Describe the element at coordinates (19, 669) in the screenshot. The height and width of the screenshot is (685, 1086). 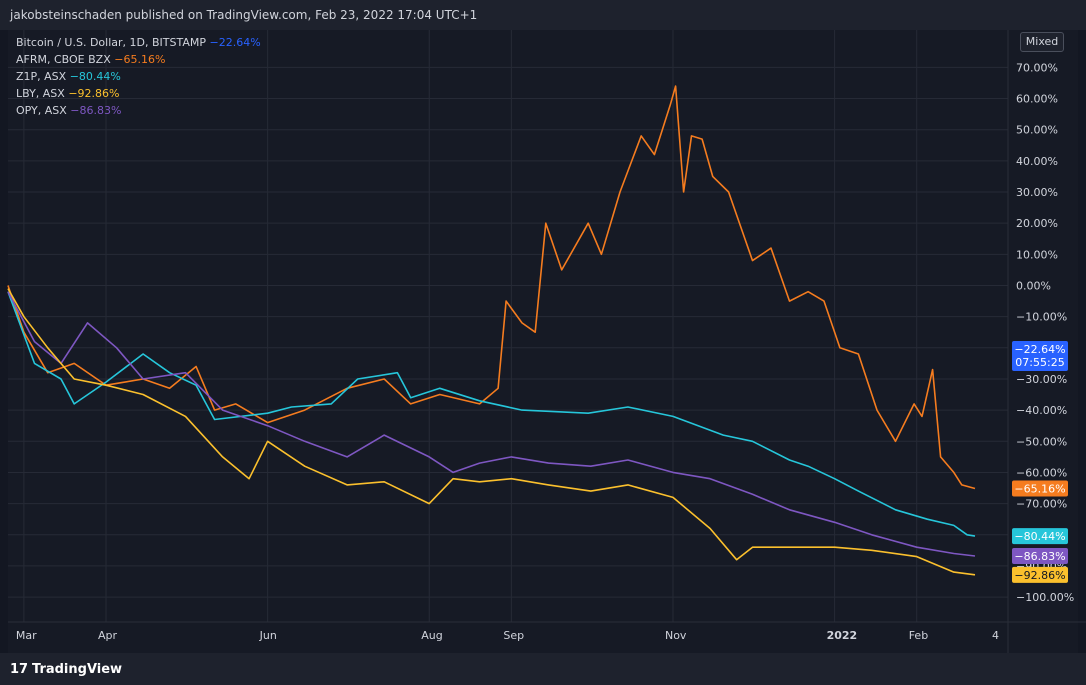
I see `tradingview-logo-icon: 17` at that location.